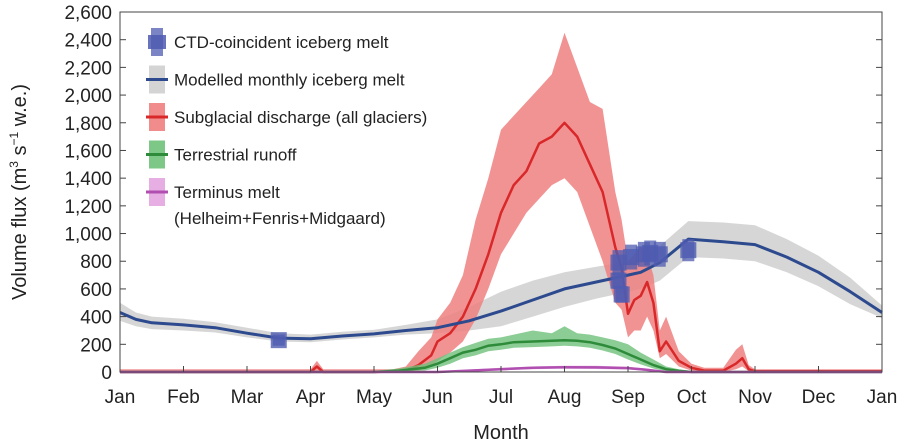 The image size is (900, 444). I want to click on x-tick-label: Mar, so click(247, 397).